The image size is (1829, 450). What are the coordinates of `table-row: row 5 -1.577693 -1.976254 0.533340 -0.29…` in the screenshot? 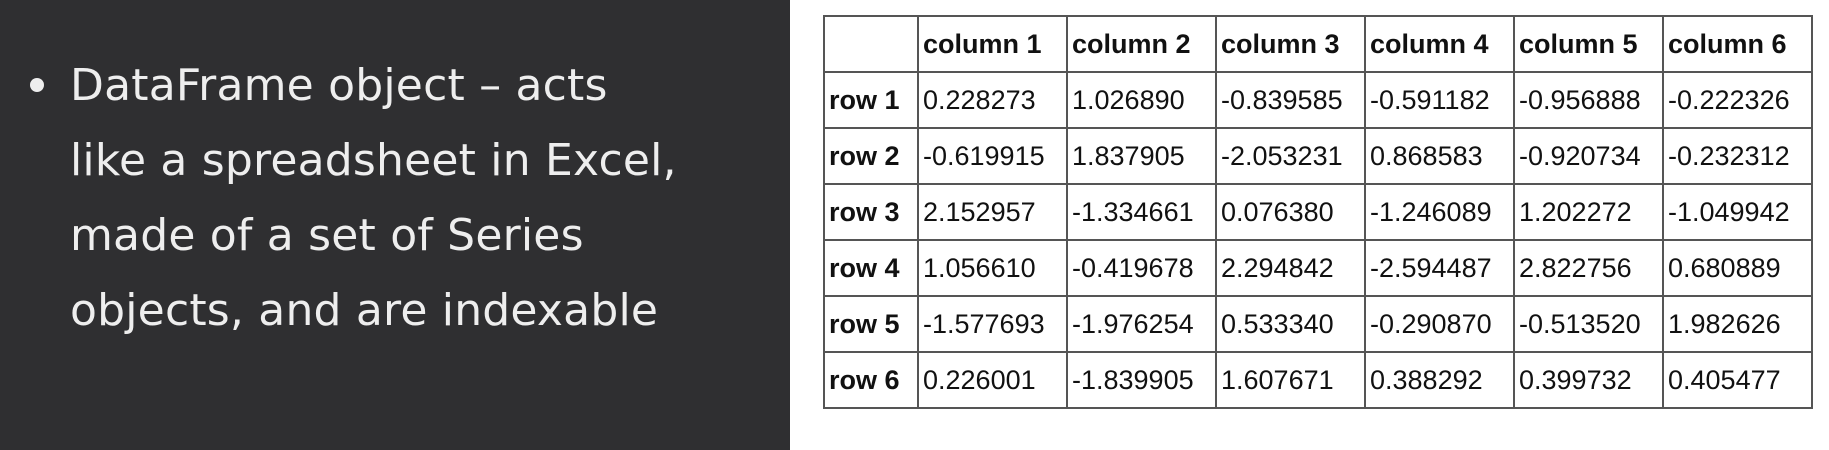 It's located at (1318, 324).